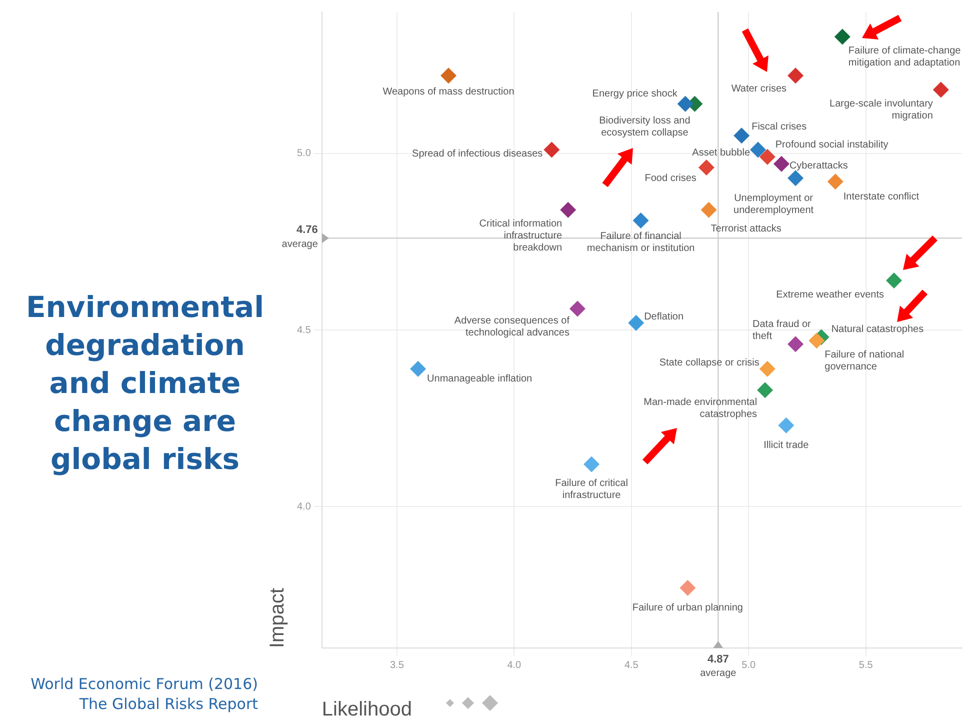  I want to click on series-label: Unemployment or underemployment, so click(774, 204).